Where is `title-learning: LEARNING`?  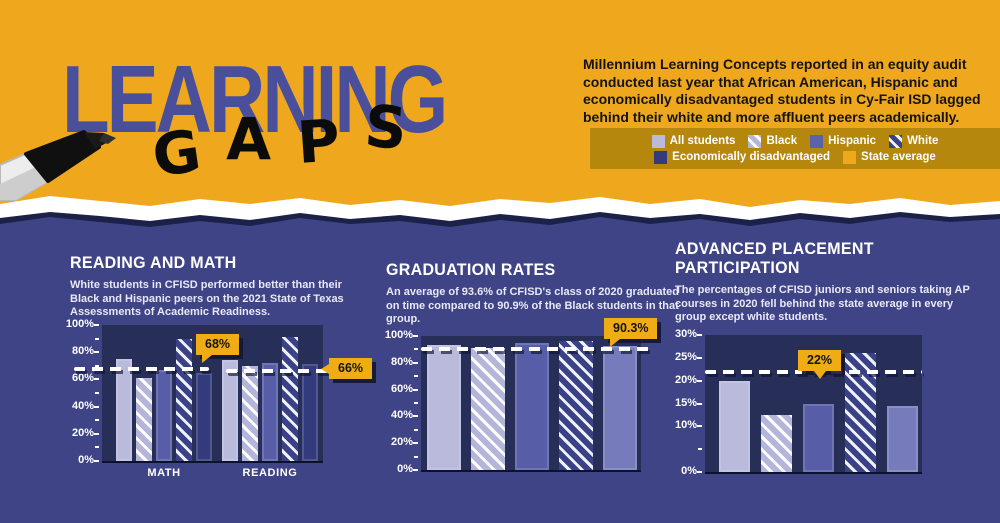
title-learning: LEARNING is located at coordinates (255, 99).